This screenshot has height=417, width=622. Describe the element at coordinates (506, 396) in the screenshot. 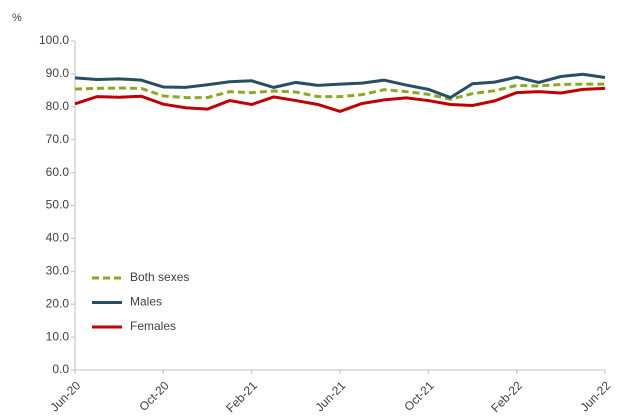

I see `x-tick-label: Feb-22` at that location.